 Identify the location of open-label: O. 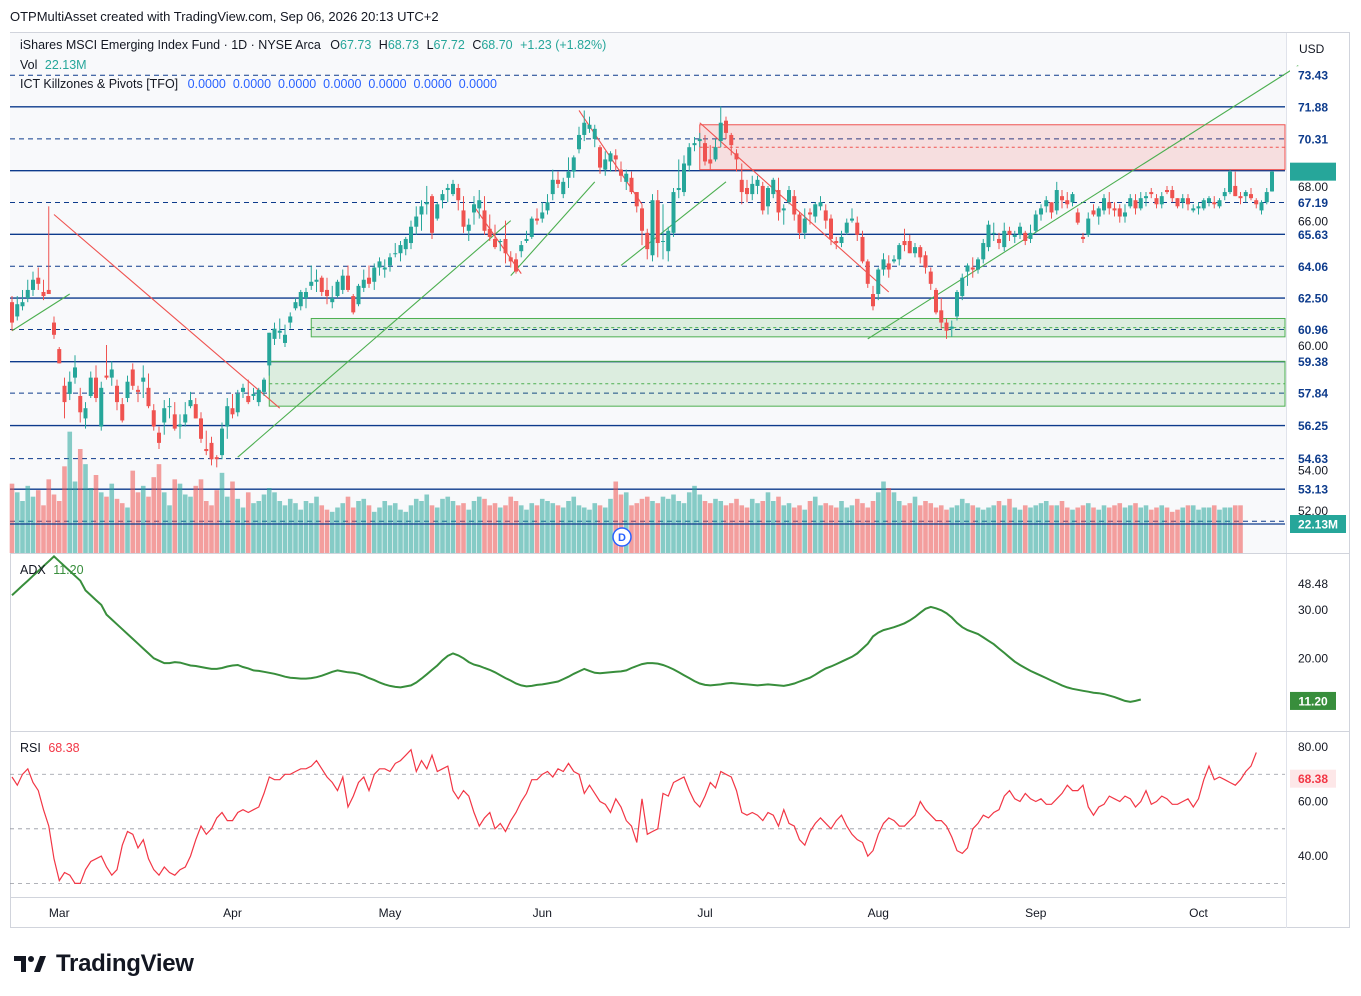
(335, 45).